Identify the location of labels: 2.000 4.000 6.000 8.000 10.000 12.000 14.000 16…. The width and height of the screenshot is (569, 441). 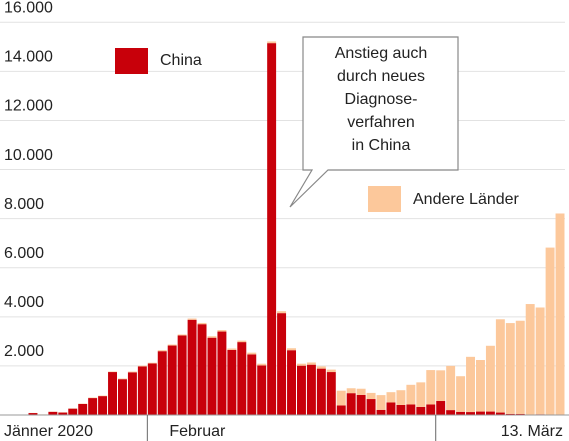
(28, 180).